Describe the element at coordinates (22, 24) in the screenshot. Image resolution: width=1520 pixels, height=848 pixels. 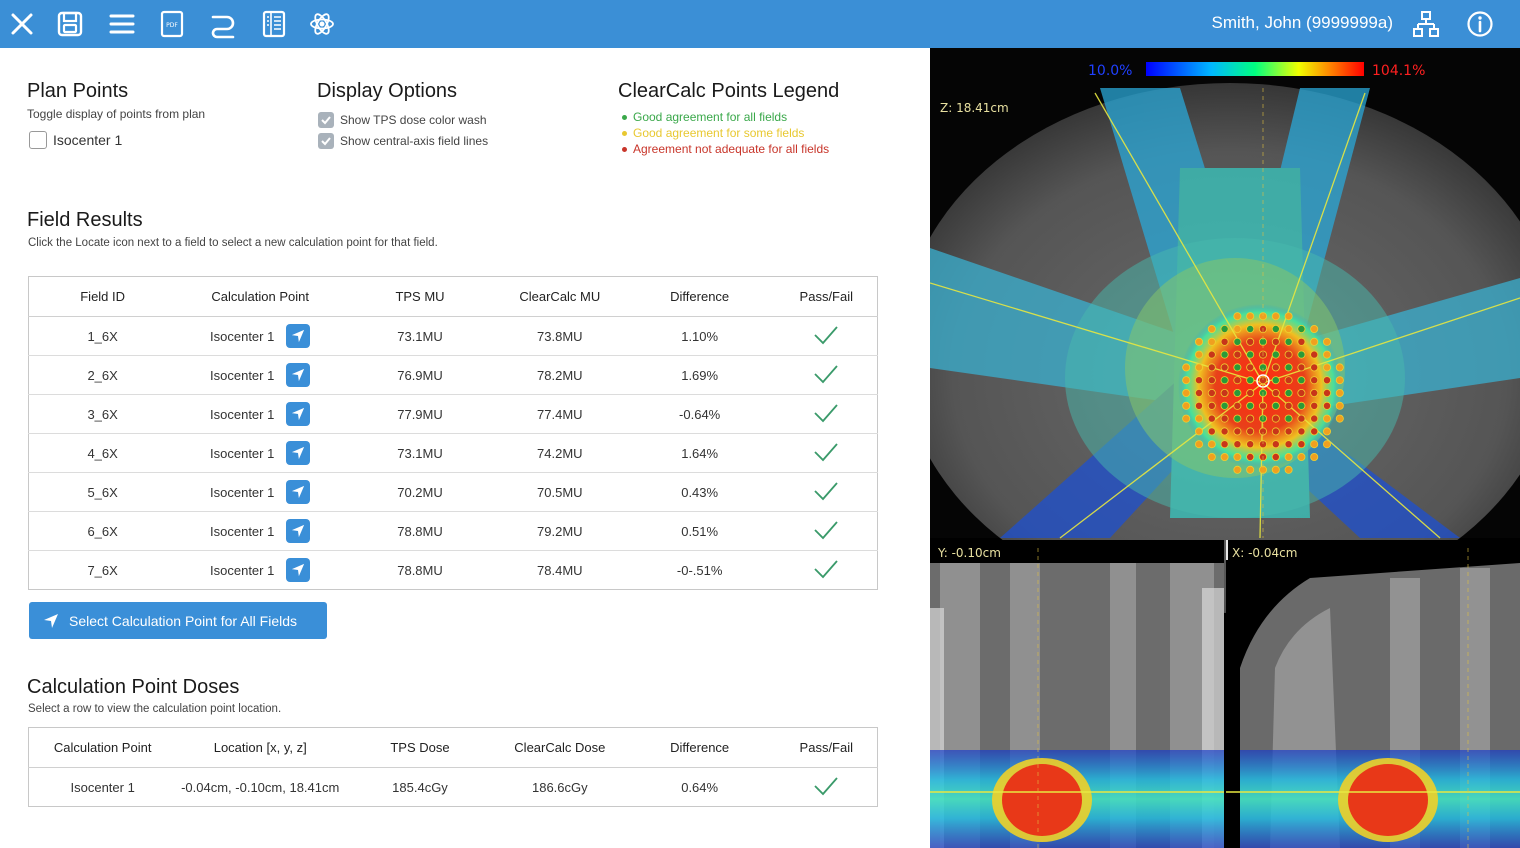
I see `close-icon` at that location.